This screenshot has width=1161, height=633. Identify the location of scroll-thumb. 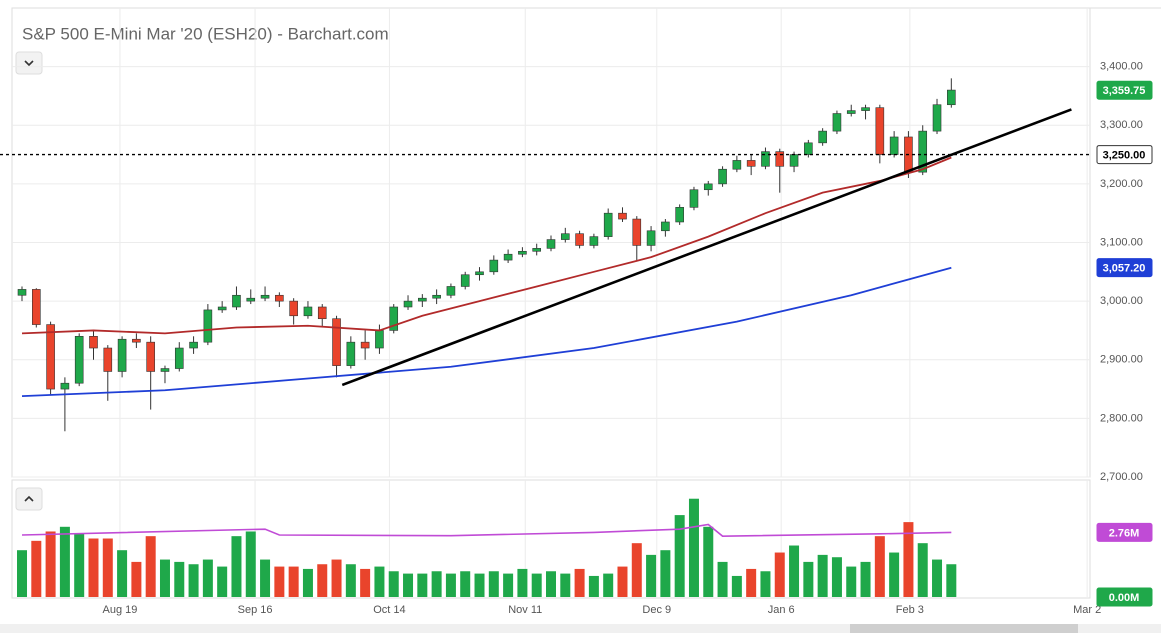
(964, 628).